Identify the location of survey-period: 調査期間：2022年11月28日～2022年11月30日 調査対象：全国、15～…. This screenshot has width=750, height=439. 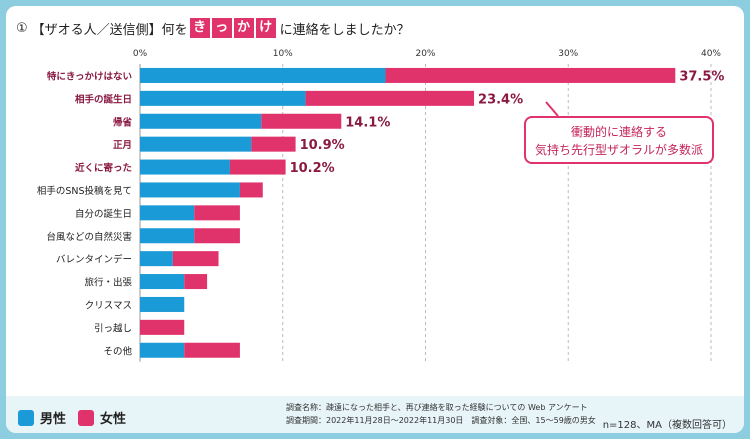
(441, 420).